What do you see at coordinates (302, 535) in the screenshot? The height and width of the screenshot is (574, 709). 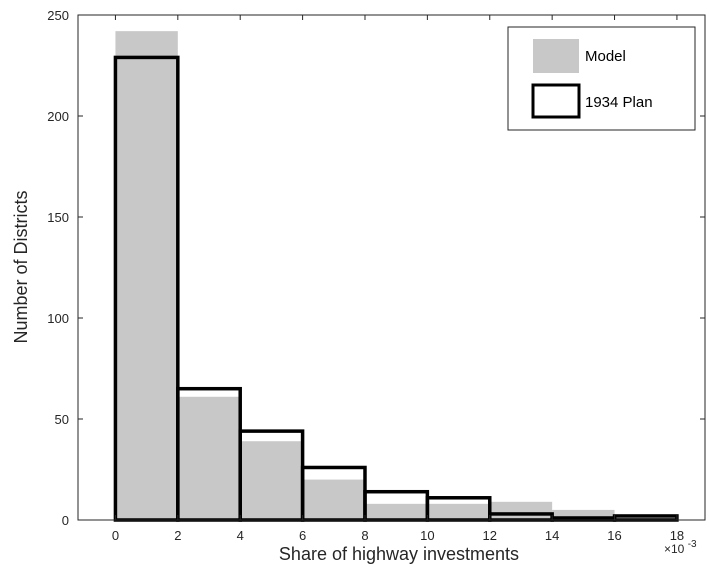 I see `x-tick-label: 6` at bounding box center [302, 535].